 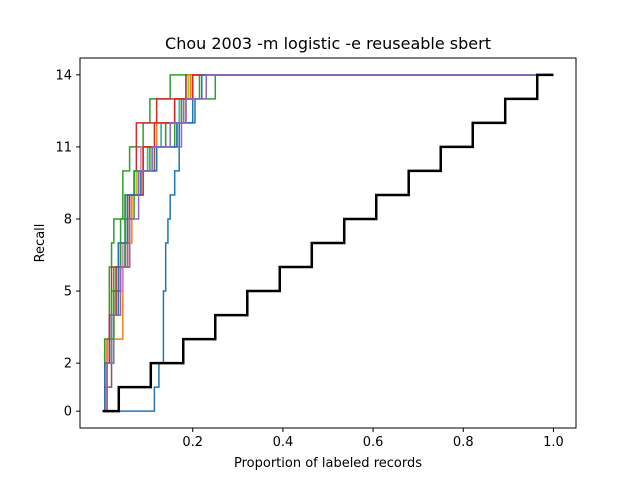 What do you see at coordinates (68, 364) in the screenshot?
I see `y-tick-label: 2` at bounding box center [68, 364].